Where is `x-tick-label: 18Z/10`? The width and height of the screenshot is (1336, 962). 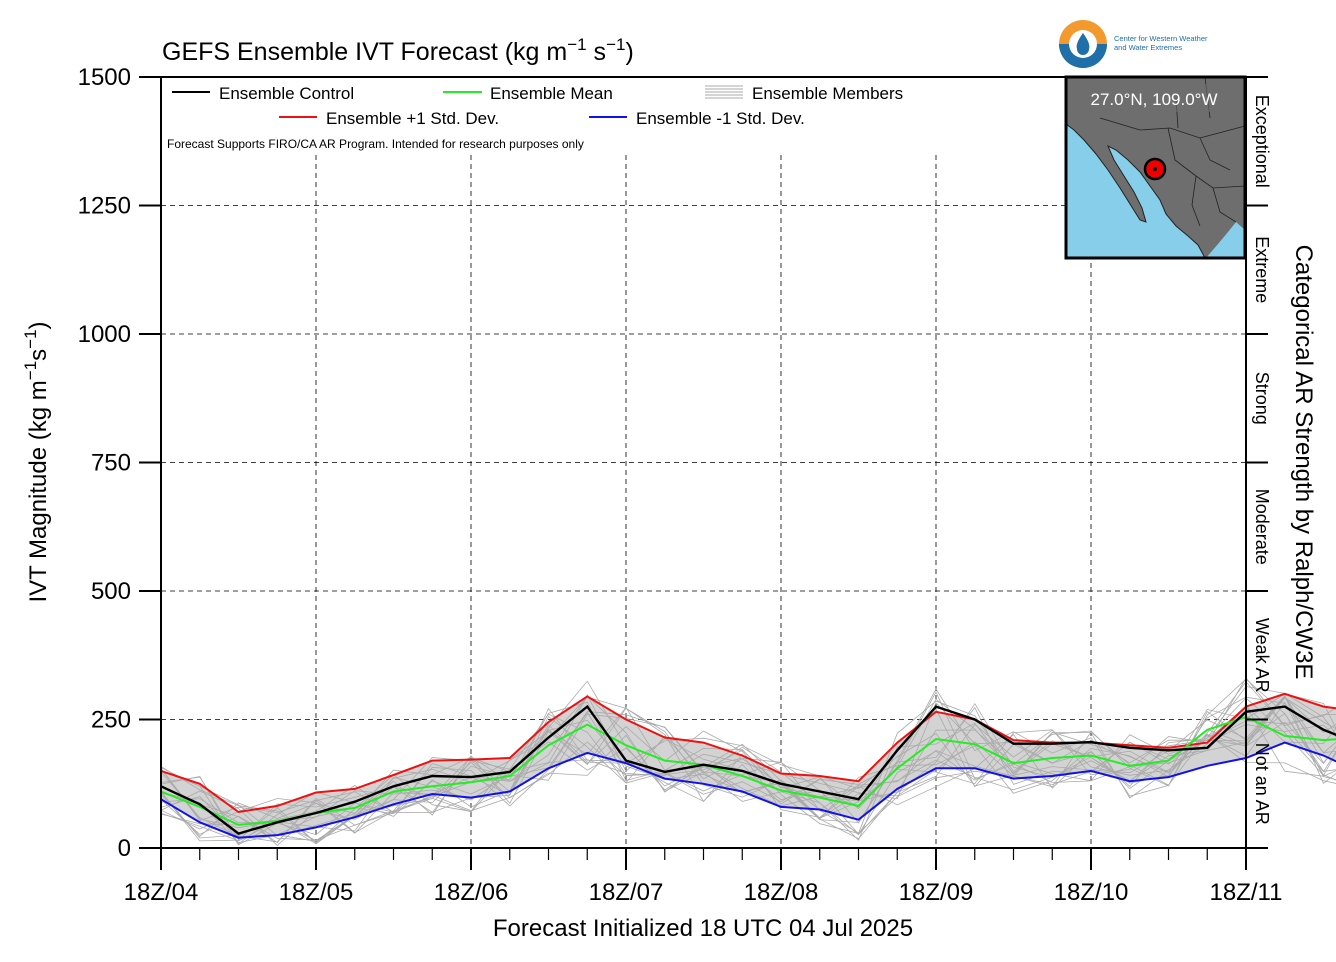 x-tick-label: 18Z/10 is located at coordinates (1091, 892).